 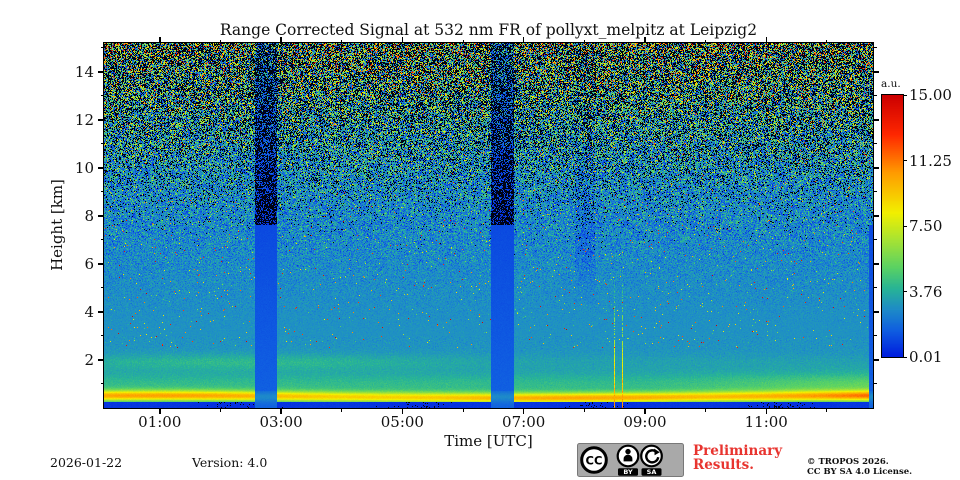 What do you see at coordinates (84, 167) in the screenshot?
I see `y-tick-label: 10` at bounding box center [84, 167].